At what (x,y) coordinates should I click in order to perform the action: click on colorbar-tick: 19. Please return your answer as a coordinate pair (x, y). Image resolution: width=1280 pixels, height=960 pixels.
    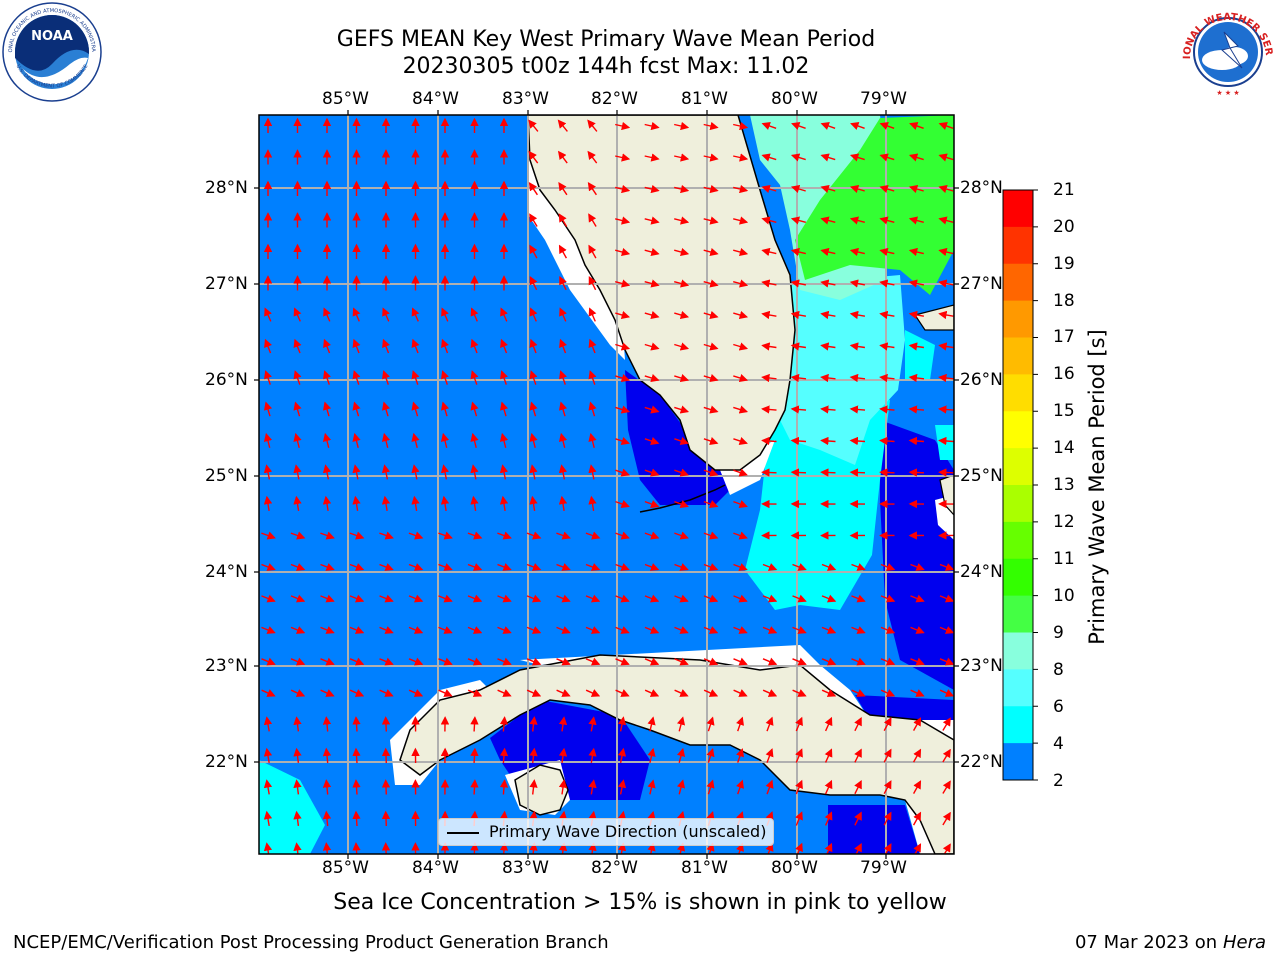
    Looking at the image, I should click on (1064, 264).